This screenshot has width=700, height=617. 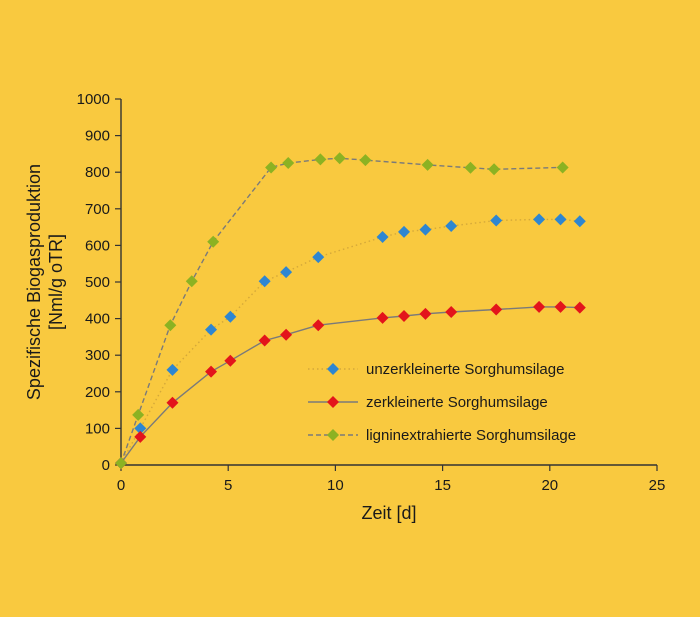 What do you see at coordinates (121, 485) in the screenshot?
I see `x-tick-label-0: 0` at bounding box center [121, 485].